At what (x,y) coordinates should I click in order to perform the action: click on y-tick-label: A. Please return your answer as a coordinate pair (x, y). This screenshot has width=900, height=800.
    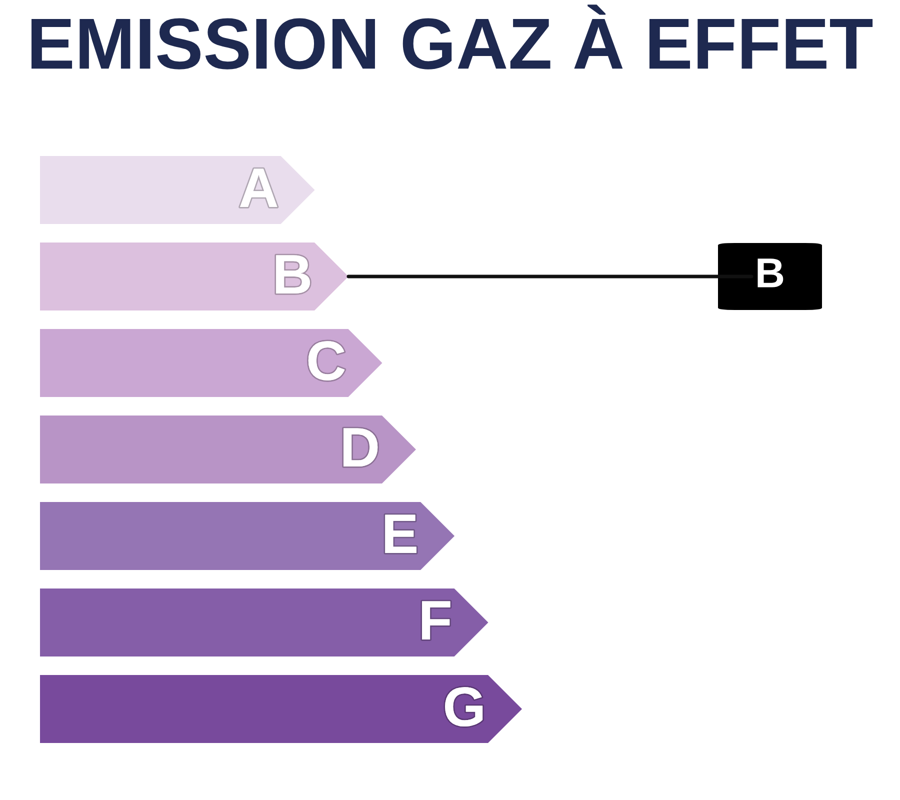
    Looking at the image, I should click on (259, 187).